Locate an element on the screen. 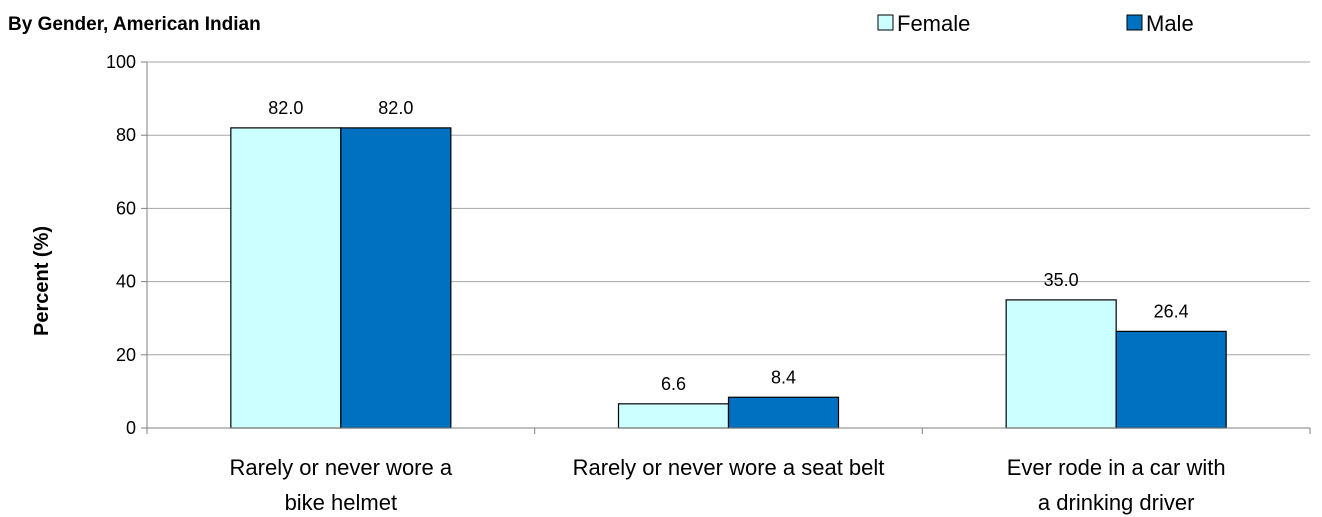  legend: Female Male is located at coordinates (1035, 23).